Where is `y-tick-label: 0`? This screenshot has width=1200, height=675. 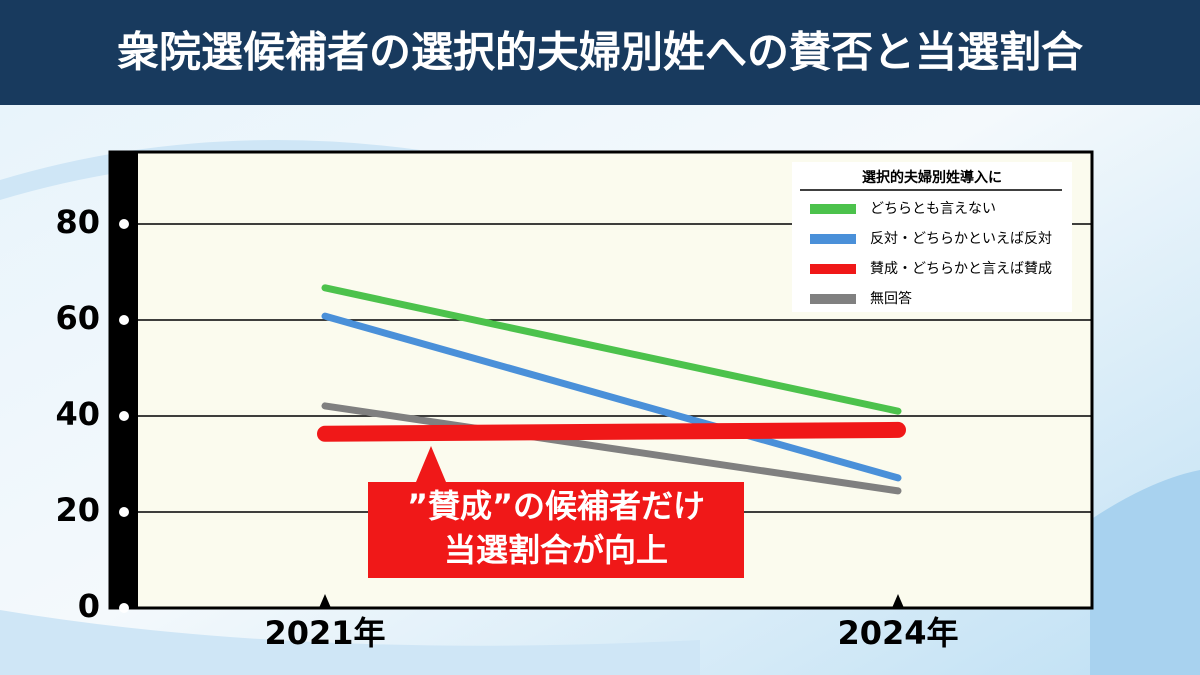
y-tick-label: 0 is located at coordinates (89, 606).